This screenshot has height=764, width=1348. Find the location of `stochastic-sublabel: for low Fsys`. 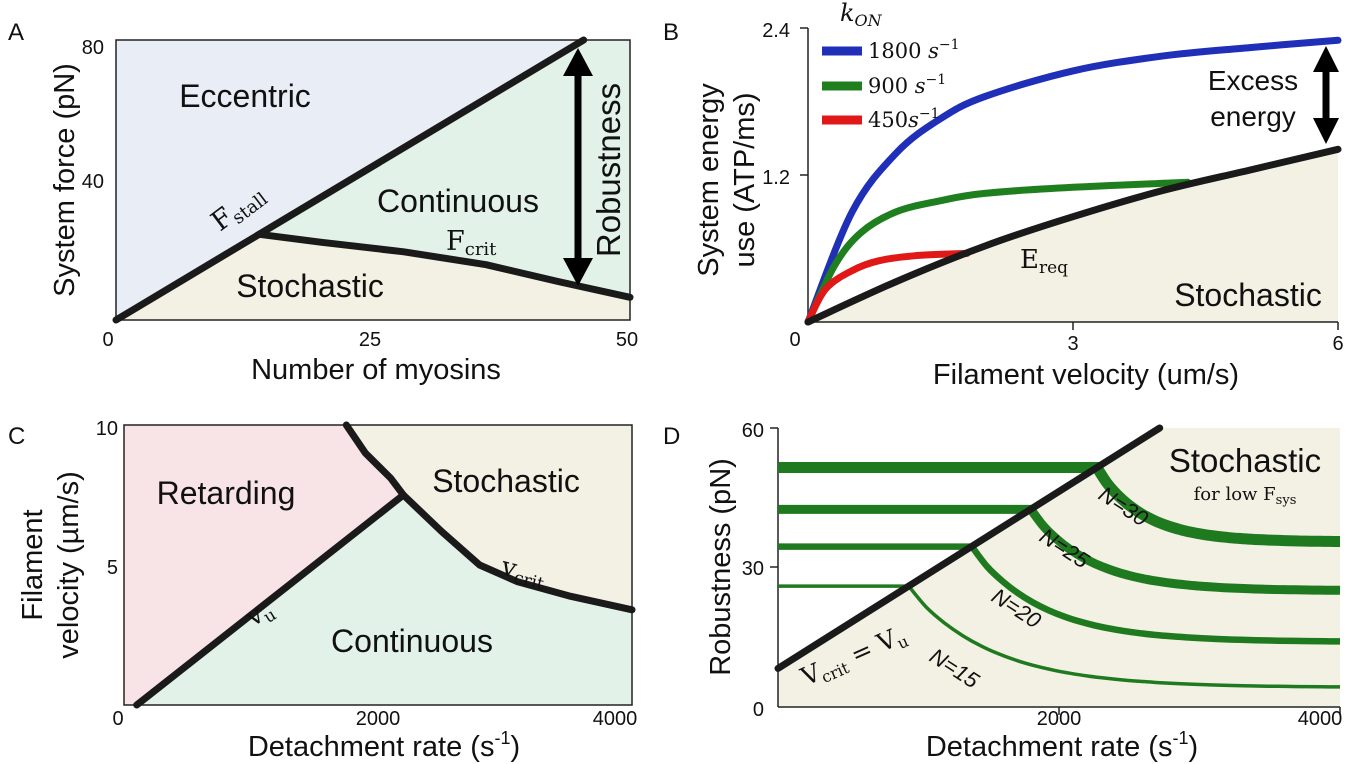

stochastic-sublabel: for low Fsys is located at coordinates (1245, 496).